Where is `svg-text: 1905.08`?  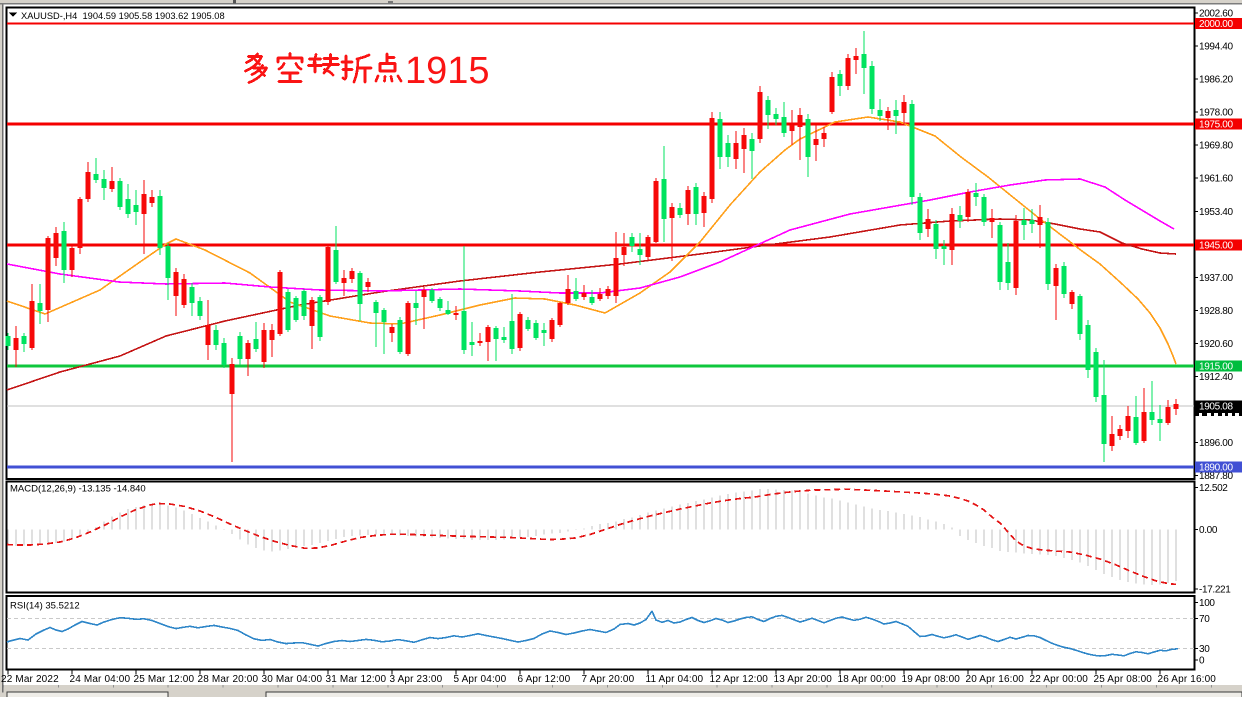
svg-text: 1905.08 is located at coordinates (1216, 407).